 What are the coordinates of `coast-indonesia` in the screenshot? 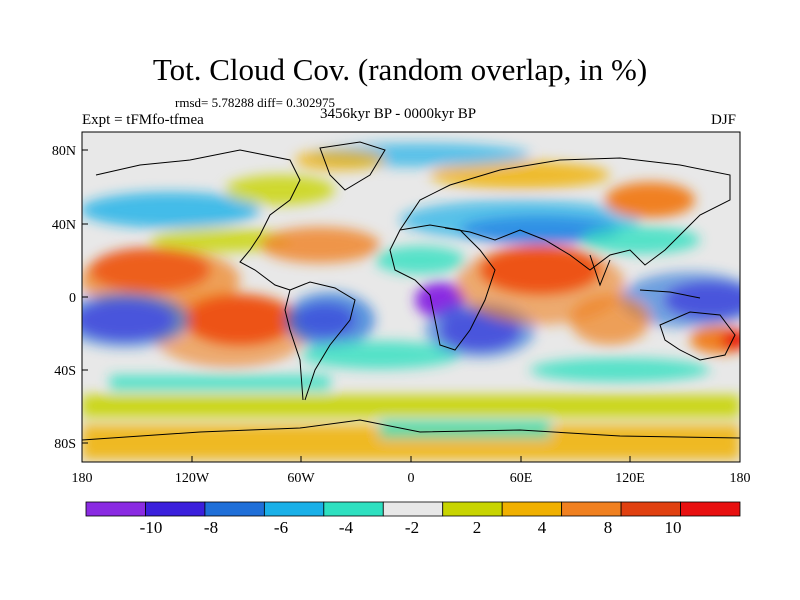 It's located at (670, 294).